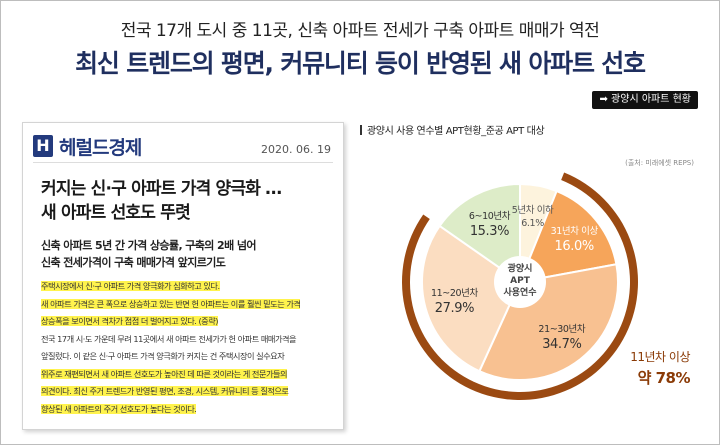 The height and width of the screenshot is (445, 720). I want to click on slice-value-label: 34.7%, so click(562, 344).